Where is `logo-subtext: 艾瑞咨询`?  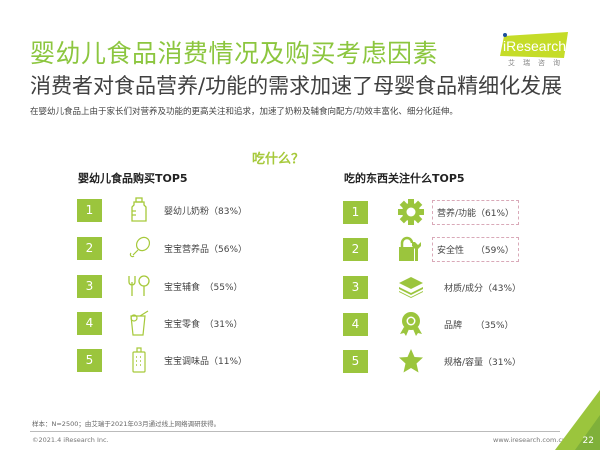 logo-subtext: 艾瑞咨询 is located at coordinates (538, 63).